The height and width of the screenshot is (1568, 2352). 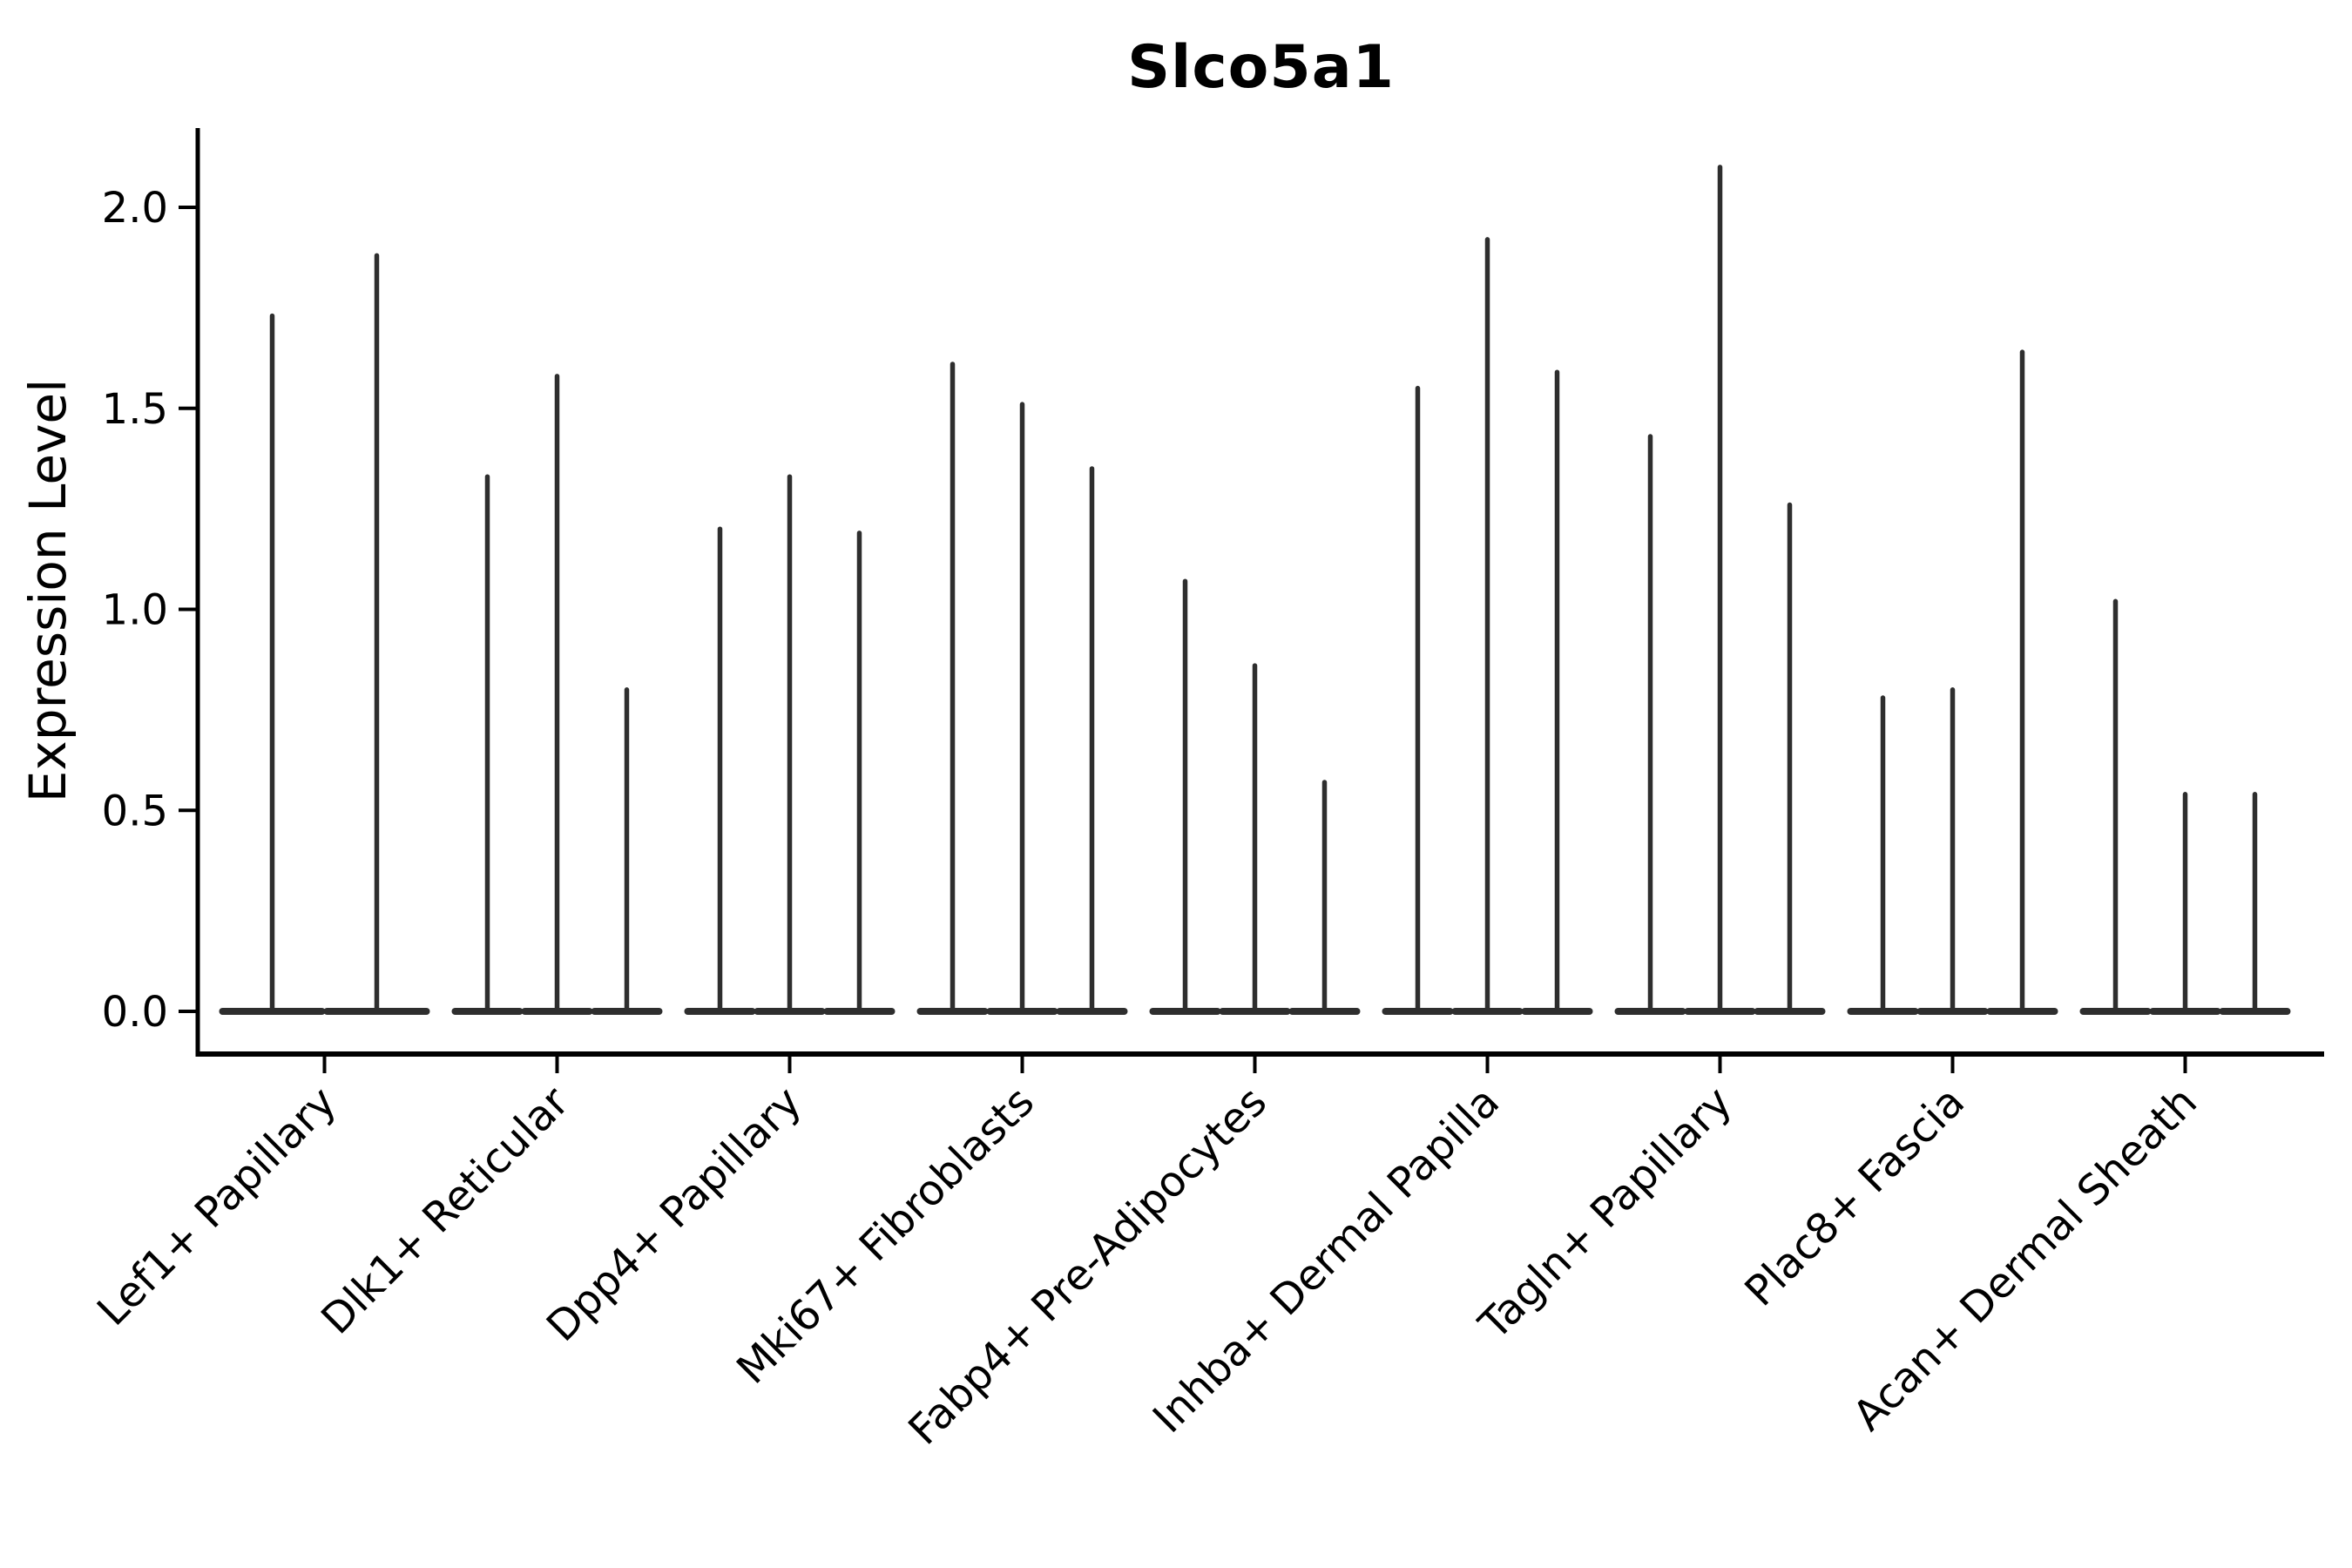 What do you see at coordinates (135, 1013) in the screenshot?
I see `y-tick-label: 0.0` at bounding box center [135, 1013].